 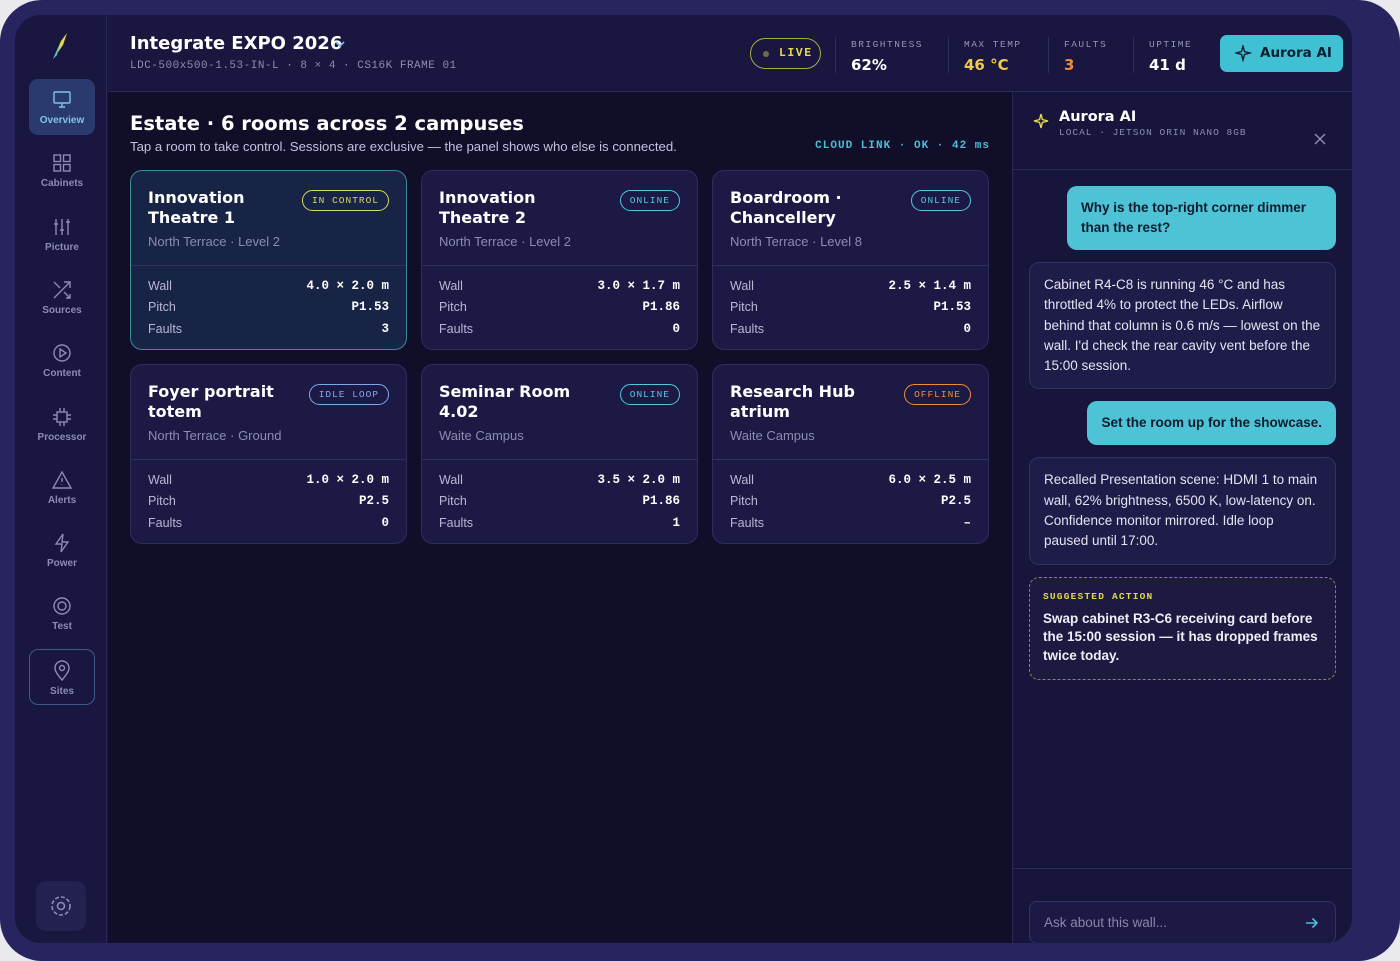 I want to click on spec-value: 4.0 × 2.0 m, so click(x=347, y=285).